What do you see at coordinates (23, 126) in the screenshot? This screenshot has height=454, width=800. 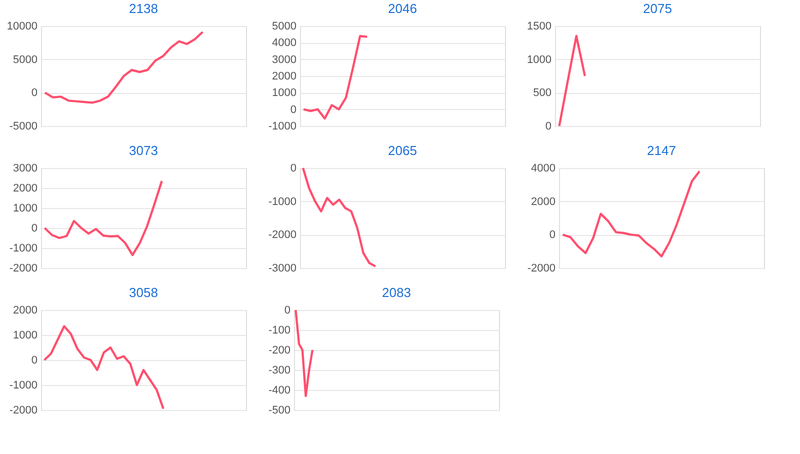 I see `y-tick-label: -5000` at bounding box center [23, 126].